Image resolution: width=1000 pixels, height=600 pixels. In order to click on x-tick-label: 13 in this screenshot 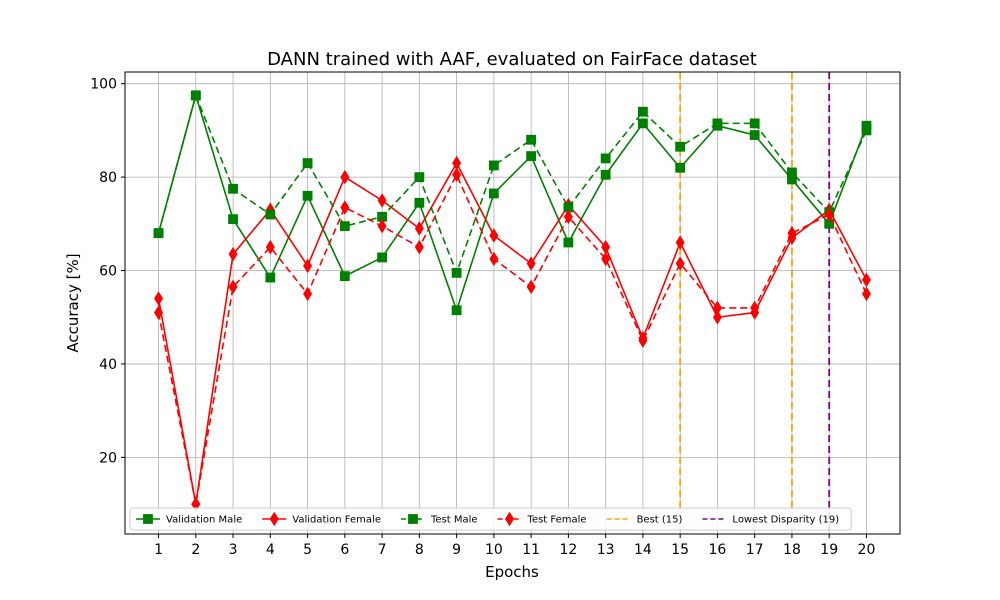, I will do `click(606, 550)`.